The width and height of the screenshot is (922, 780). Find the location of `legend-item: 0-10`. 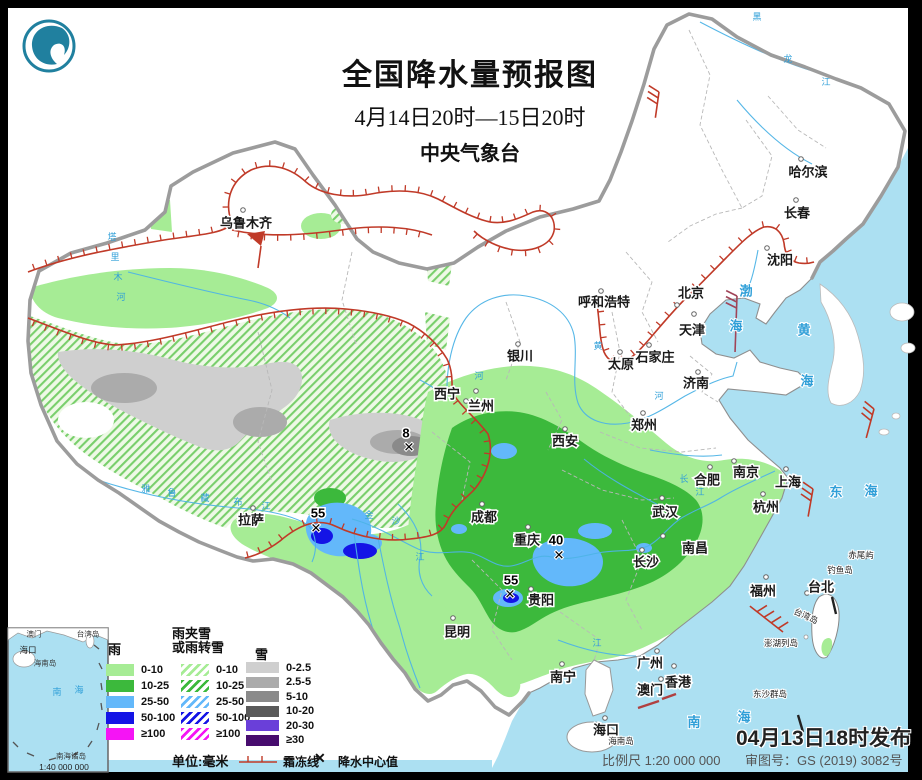

legend-item: 0-10 is located at coordinates (140, 670).